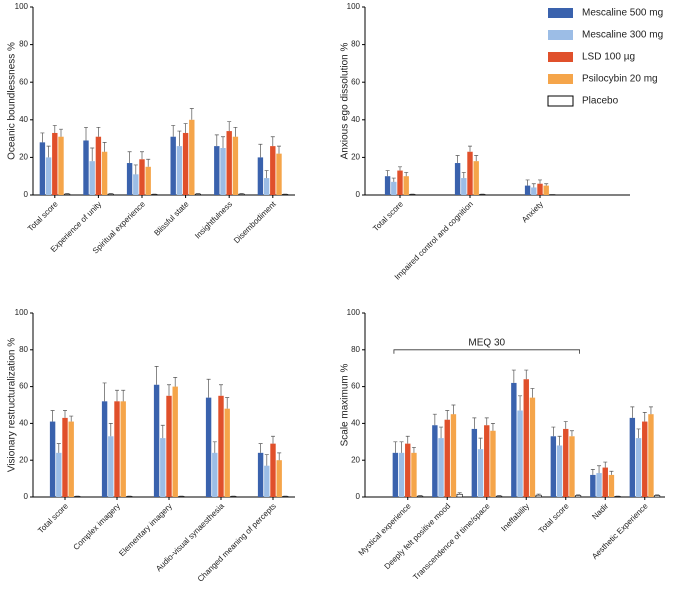  I want to click on x-tick-label: Complex imagery, so click(97, 527).